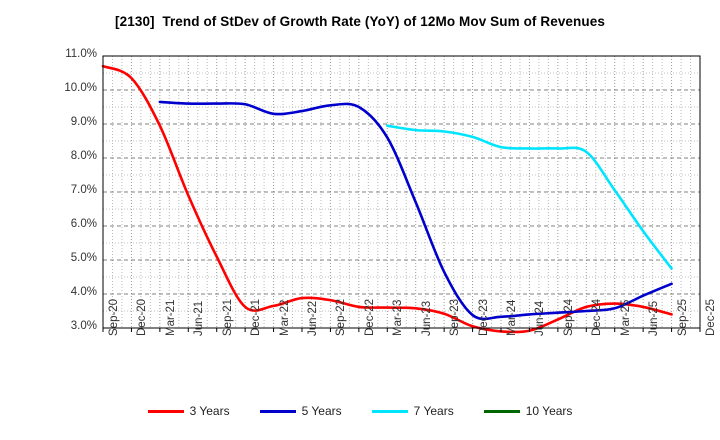  I want to click on x-tick-label: Sep-25, so click(682, 317).